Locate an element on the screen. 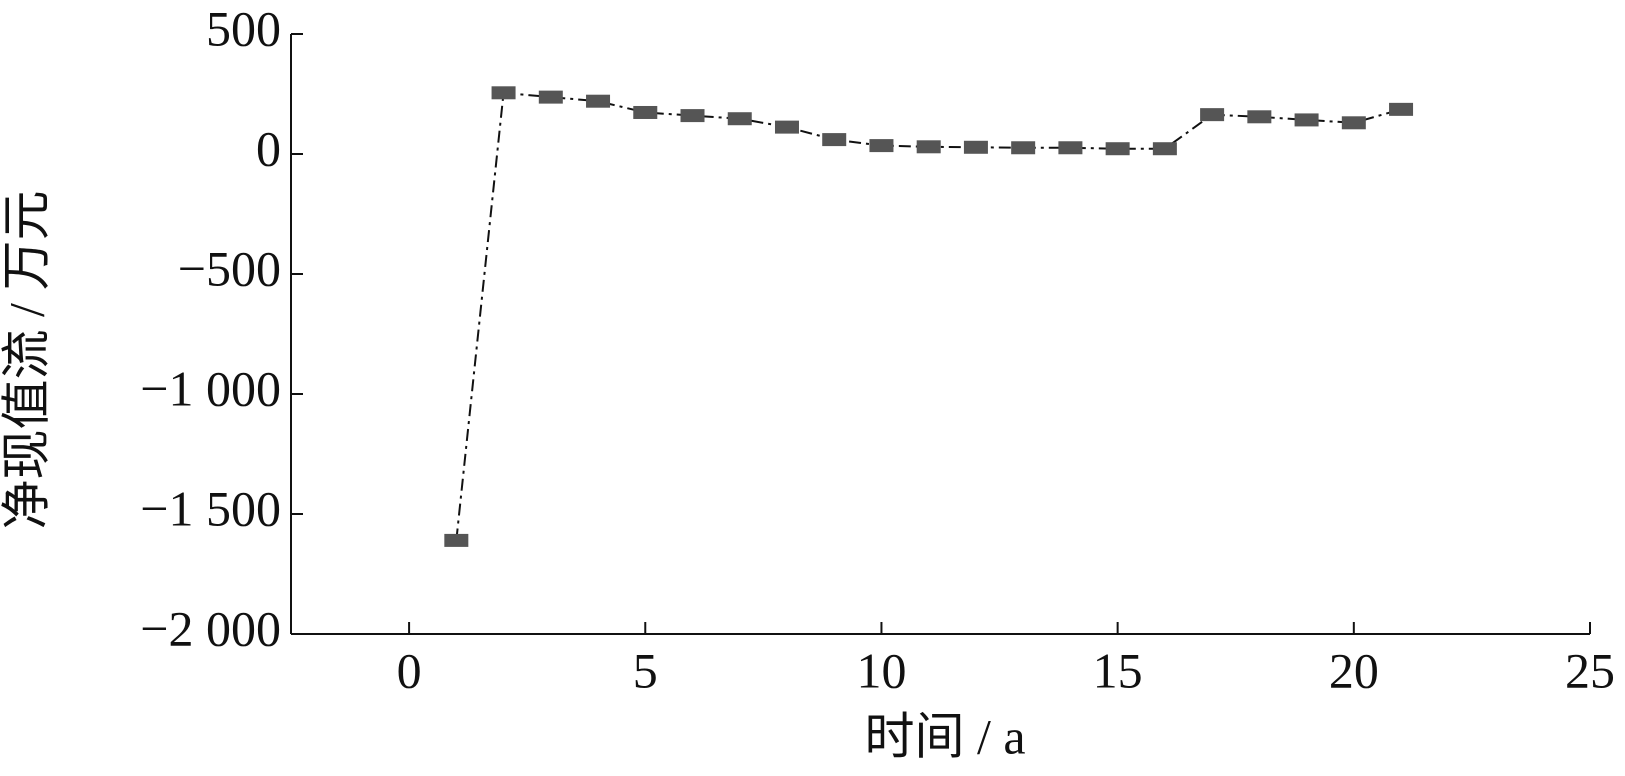 The width and height of the screenshot is (1625, 776). x-tick-label: 20 is located at coordinates (1354, 670).